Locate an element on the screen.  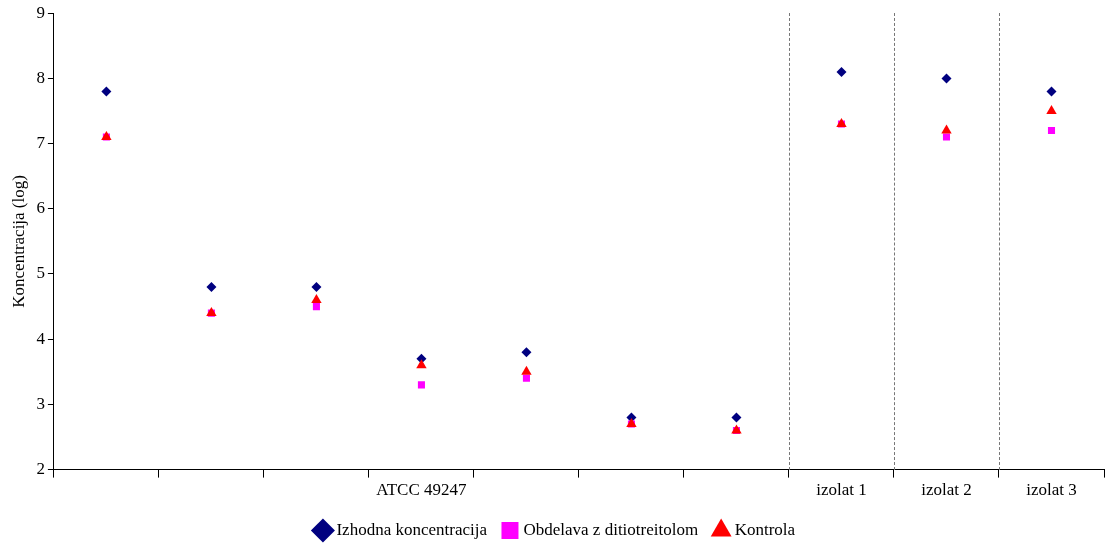
y-tick-label: 6 is located at coordinates (40, 208).